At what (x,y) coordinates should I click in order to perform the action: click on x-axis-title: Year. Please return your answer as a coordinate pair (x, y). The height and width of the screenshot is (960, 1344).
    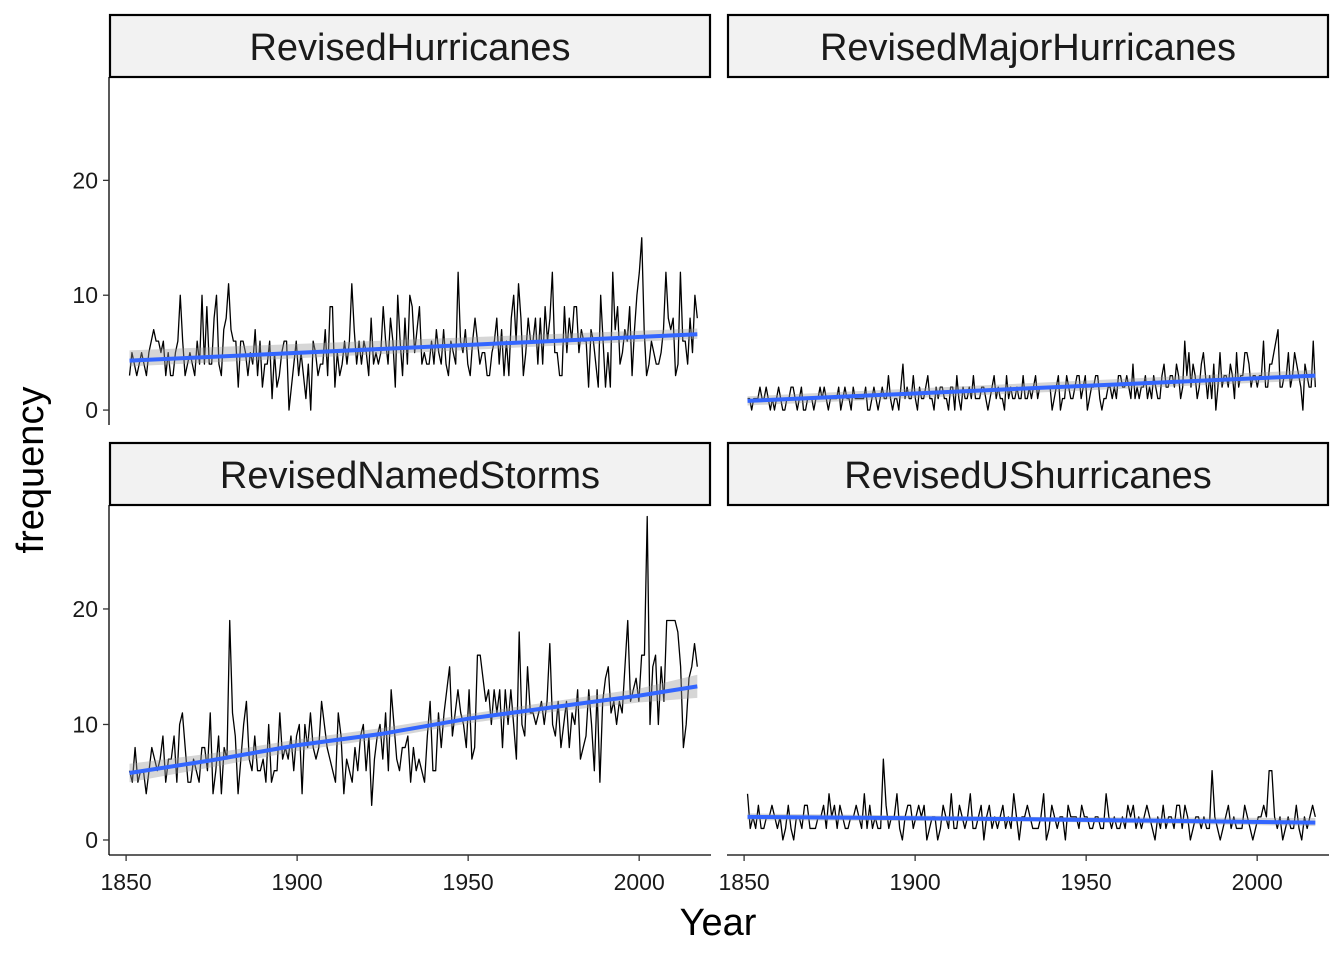
    Looking at the image, I should click on (718, 923).